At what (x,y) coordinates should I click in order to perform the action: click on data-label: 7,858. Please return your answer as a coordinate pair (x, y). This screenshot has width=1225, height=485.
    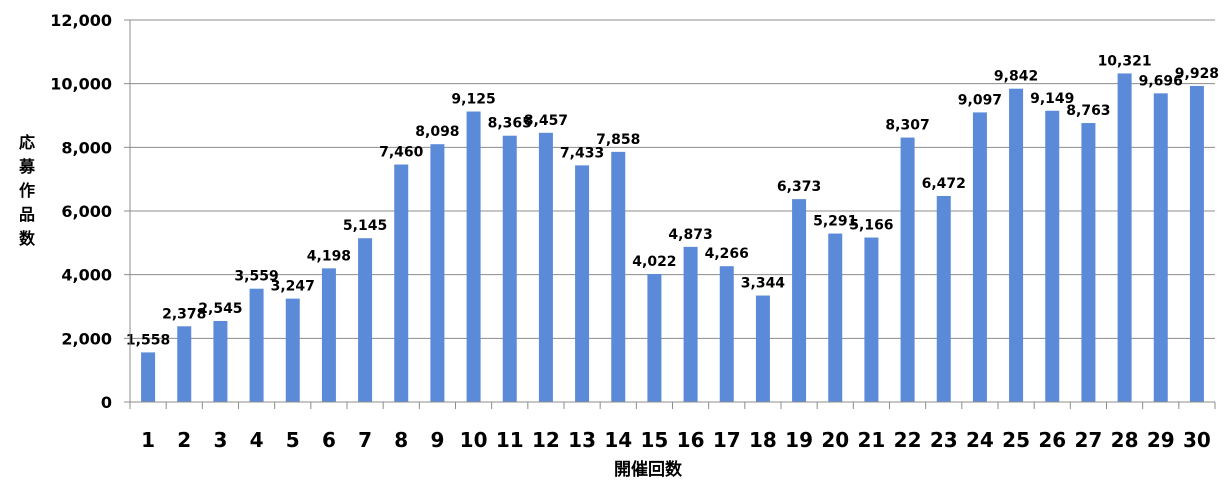
    Looking at the image, I should click on (618, 140).